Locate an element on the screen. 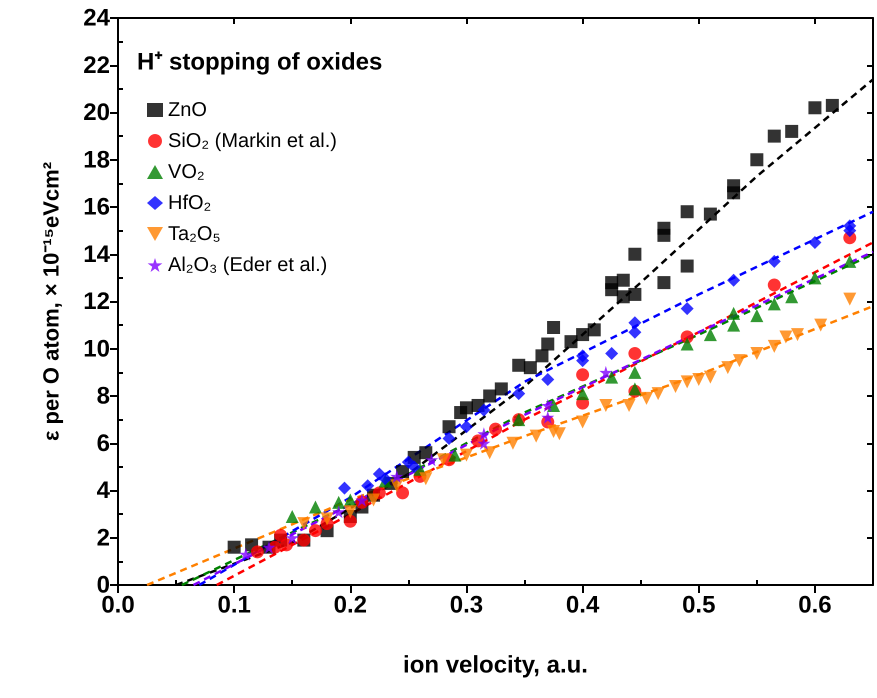 Image resolution: width=877 pixels, height=698 pixels. x-tick-label: 0.2 is located at coordinates (350, 605).